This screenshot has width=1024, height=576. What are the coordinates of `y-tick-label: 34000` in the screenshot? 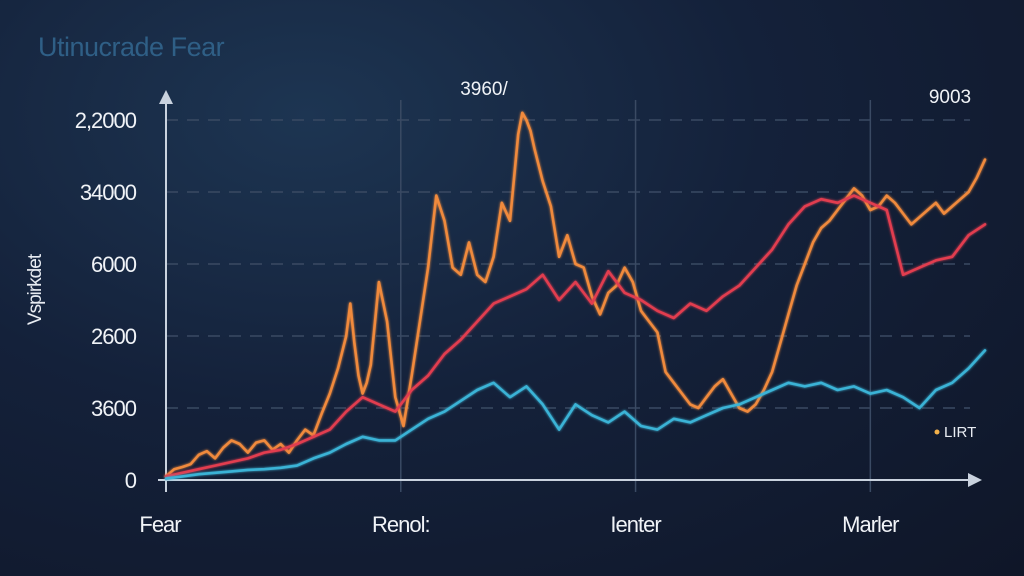 It's located at (108, 192).